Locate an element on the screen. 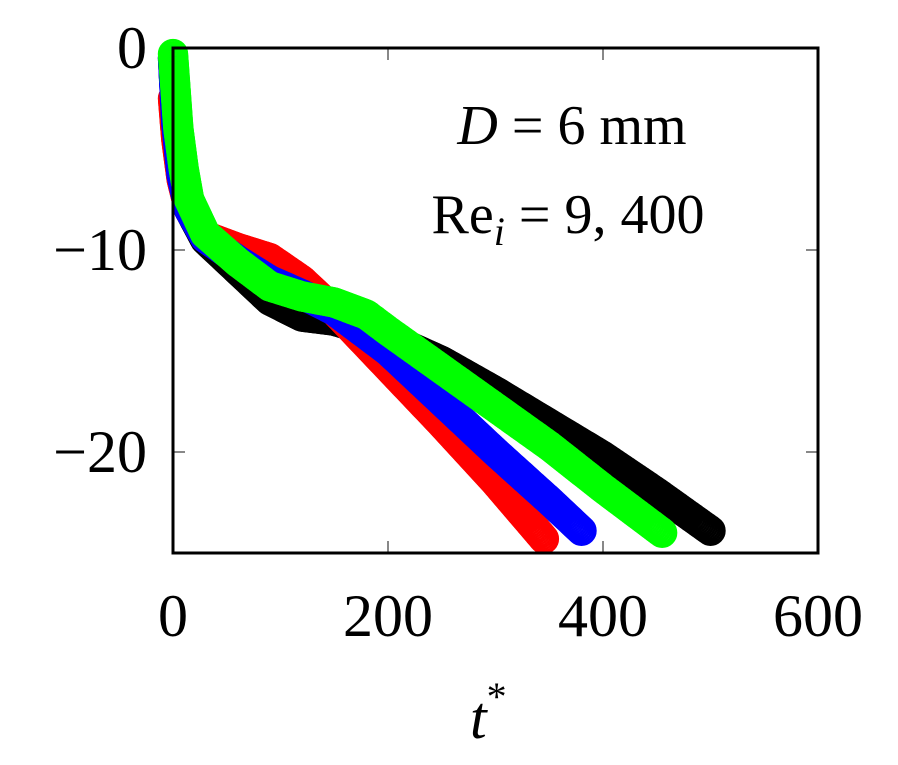 The image size is (898, 765). annotation-diameter-var: D is located at coordinates (476, 126).